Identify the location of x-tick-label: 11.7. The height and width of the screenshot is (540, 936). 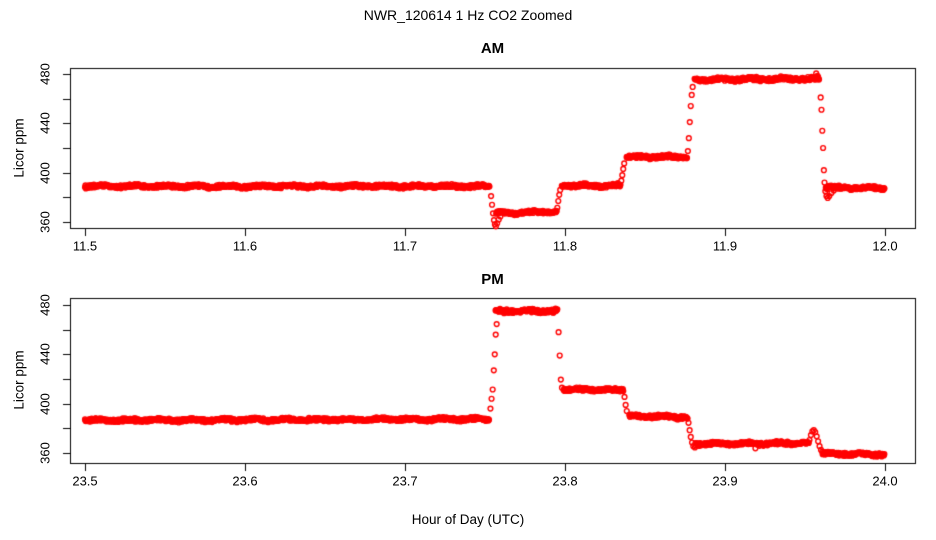
(405, 246).